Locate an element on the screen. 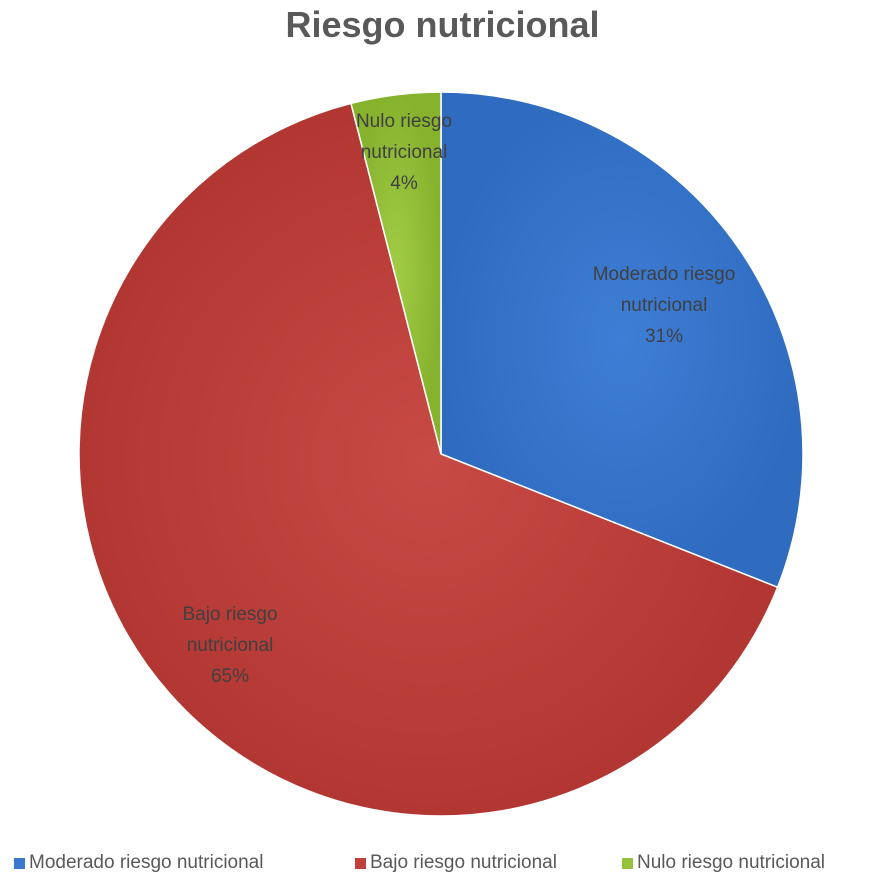 The width and height of the screenshot is (885, 886). slice-label-2: Bajo riesgo nutricional 65% is located at coordinates (229, 645).